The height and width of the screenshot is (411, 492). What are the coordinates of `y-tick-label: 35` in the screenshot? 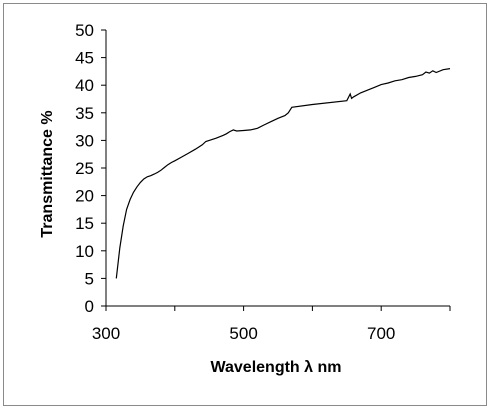 It's located at (84, 113).